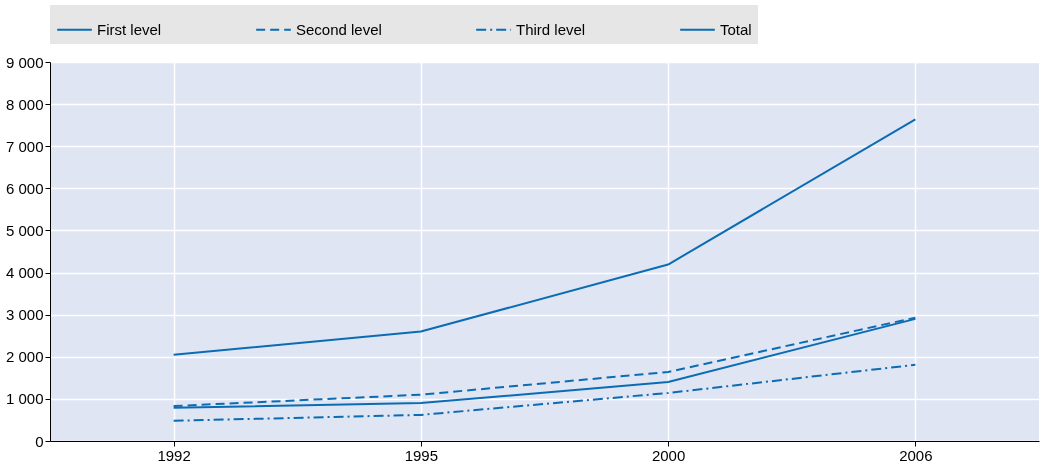 The image size is (1044, 468). Describe the element at coordinates (24, 62) in the screenshot. I see `y-tick-label: 9 000` at that location.